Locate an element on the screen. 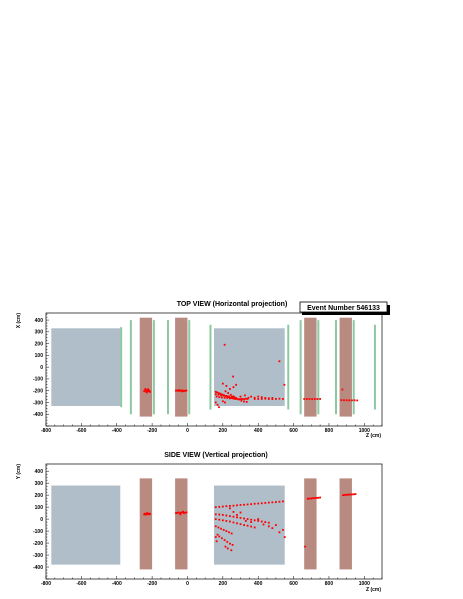 The height and width of the screenshot is (599, 463). side-view-x-tick-label-0: -800 is located at coordinates (46, 584).